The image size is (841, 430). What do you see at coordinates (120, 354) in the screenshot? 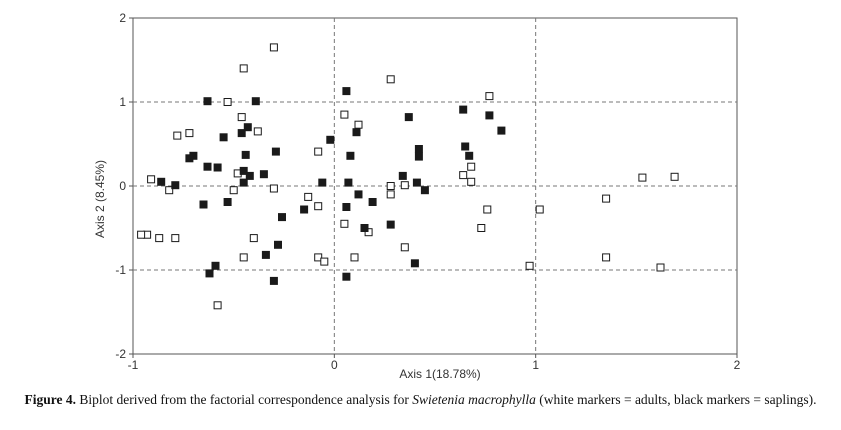
I see `y-tick-label: -2` at bounding box center [120, 354].